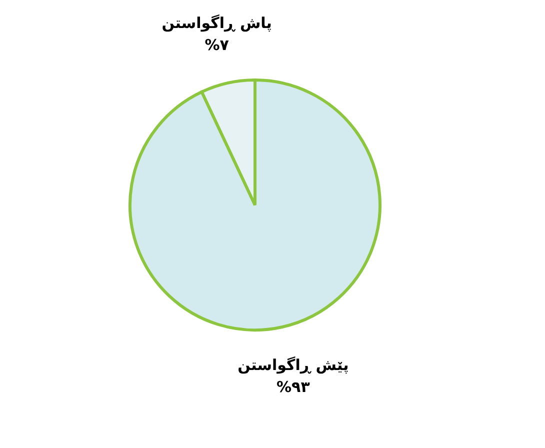  Describe the element at coordinates (216, 45) in the screenshot. I see `data-label: %۷` at that location.